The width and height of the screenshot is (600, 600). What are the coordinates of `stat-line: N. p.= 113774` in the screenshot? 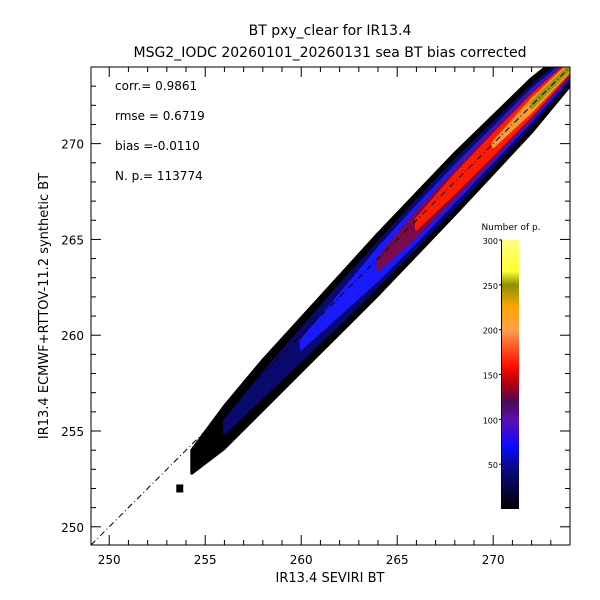 It's located at (159, 176).